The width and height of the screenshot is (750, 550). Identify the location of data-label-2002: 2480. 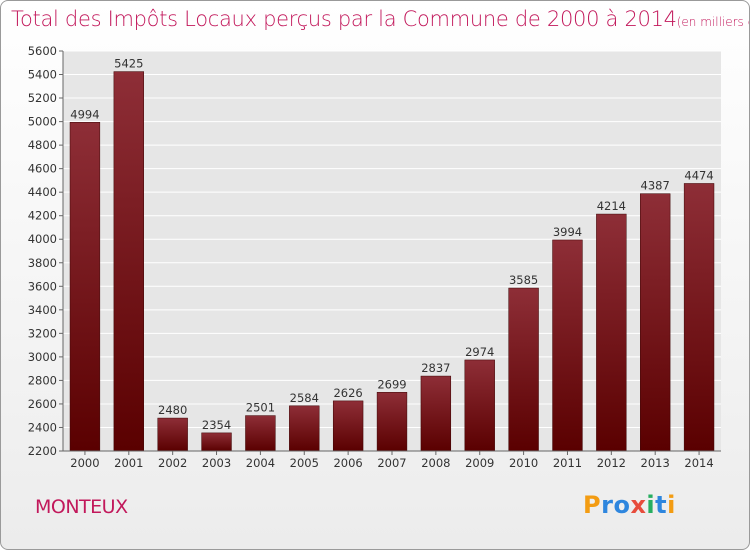
(172, 410).